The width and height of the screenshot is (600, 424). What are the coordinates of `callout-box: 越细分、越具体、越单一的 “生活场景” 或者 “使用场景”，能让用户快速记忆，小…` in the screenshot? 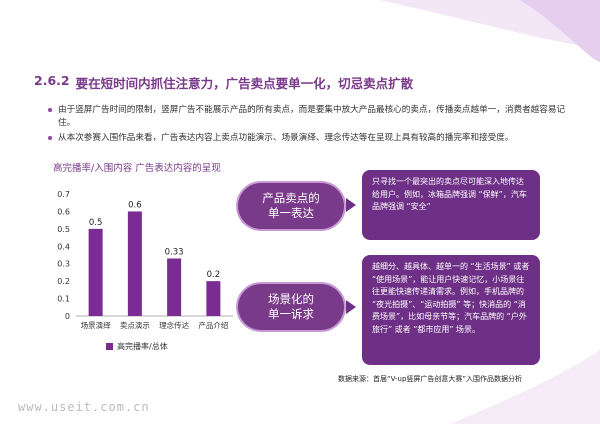 It's located at (451, 310).